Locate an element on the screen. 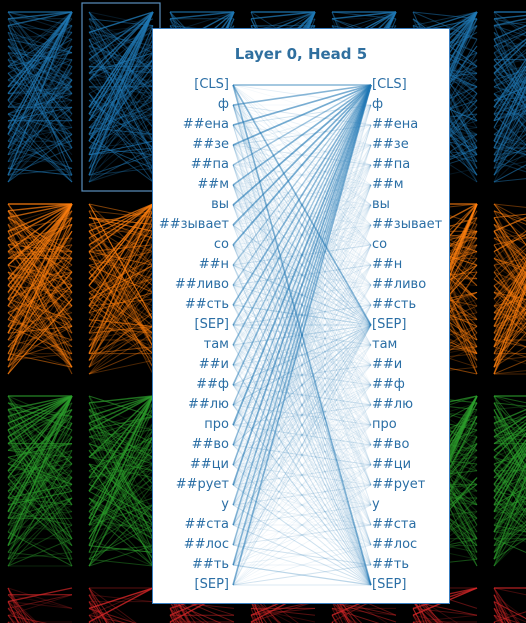 The height and width of the screenshot is (623, 526). right-token: ##зывает is located at coordinates (407, 224).